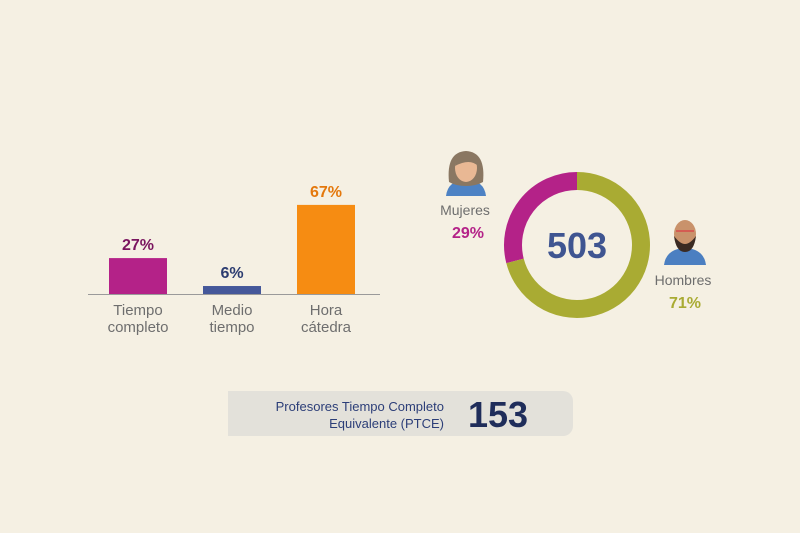 This screenshot has height=533, width=800. I want to click on value-label: 27%, so click(138, 245).